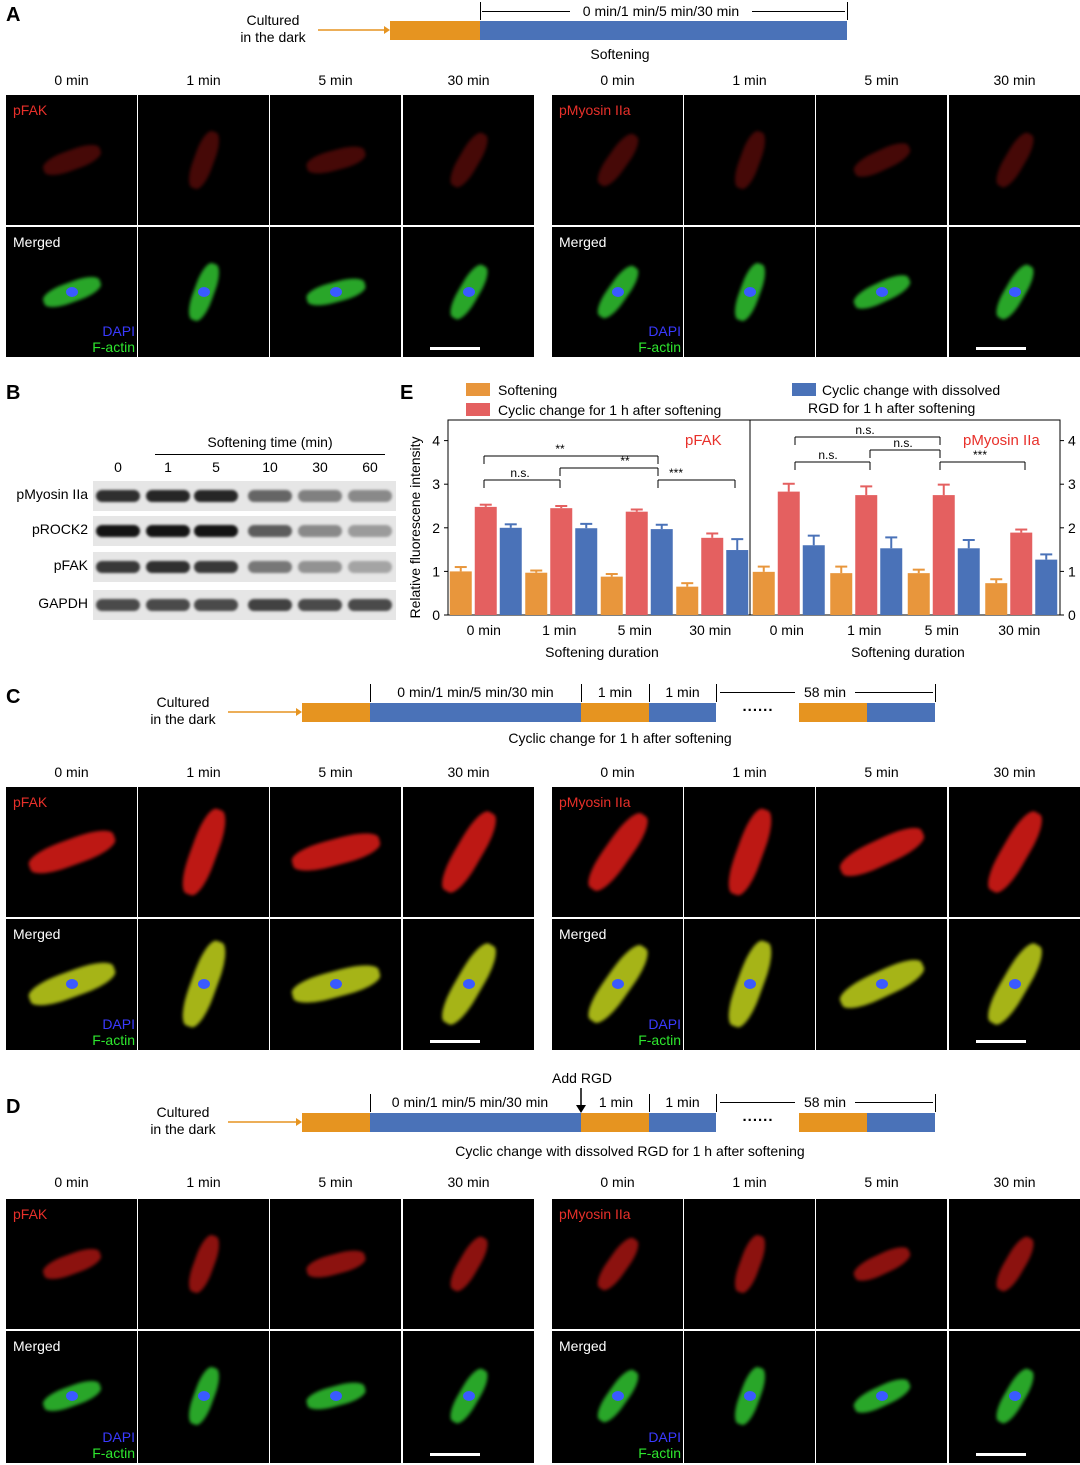 Image resolution: width=1080 pixels, height=1465 pixels. Describe the element at coordinates (864, 430) in the screenshot. I see `sig-label: n.s.` at that location.